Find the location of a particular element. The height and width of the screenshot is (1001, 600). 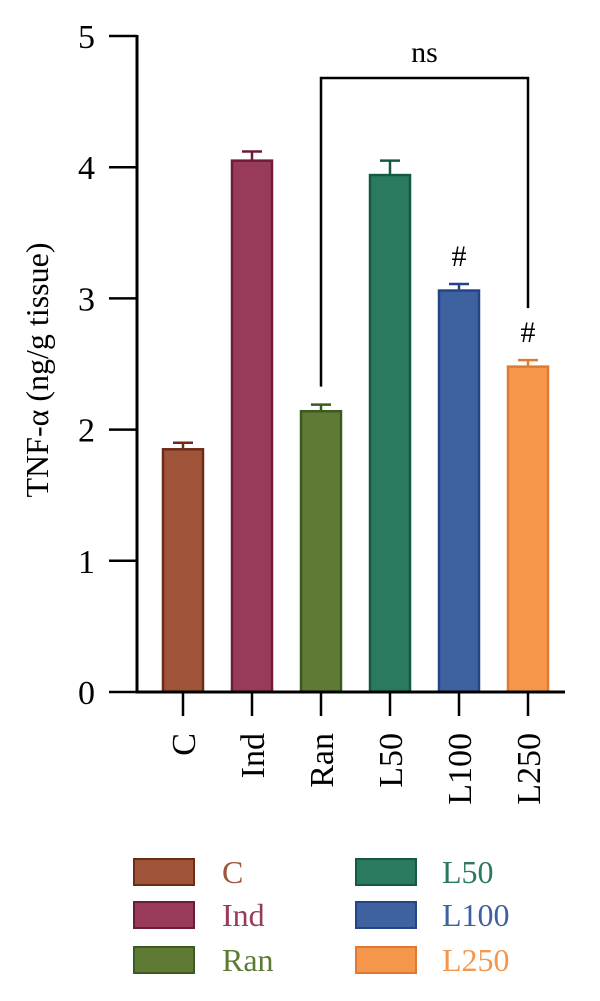

legend-label: Ran is located at coordinates (248, 960).